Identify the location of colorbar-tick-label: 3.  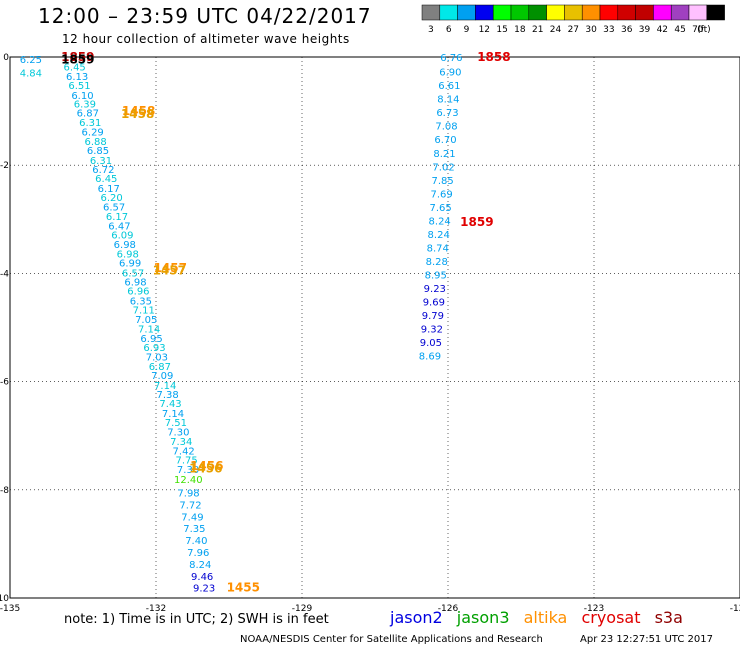
(431, 30).